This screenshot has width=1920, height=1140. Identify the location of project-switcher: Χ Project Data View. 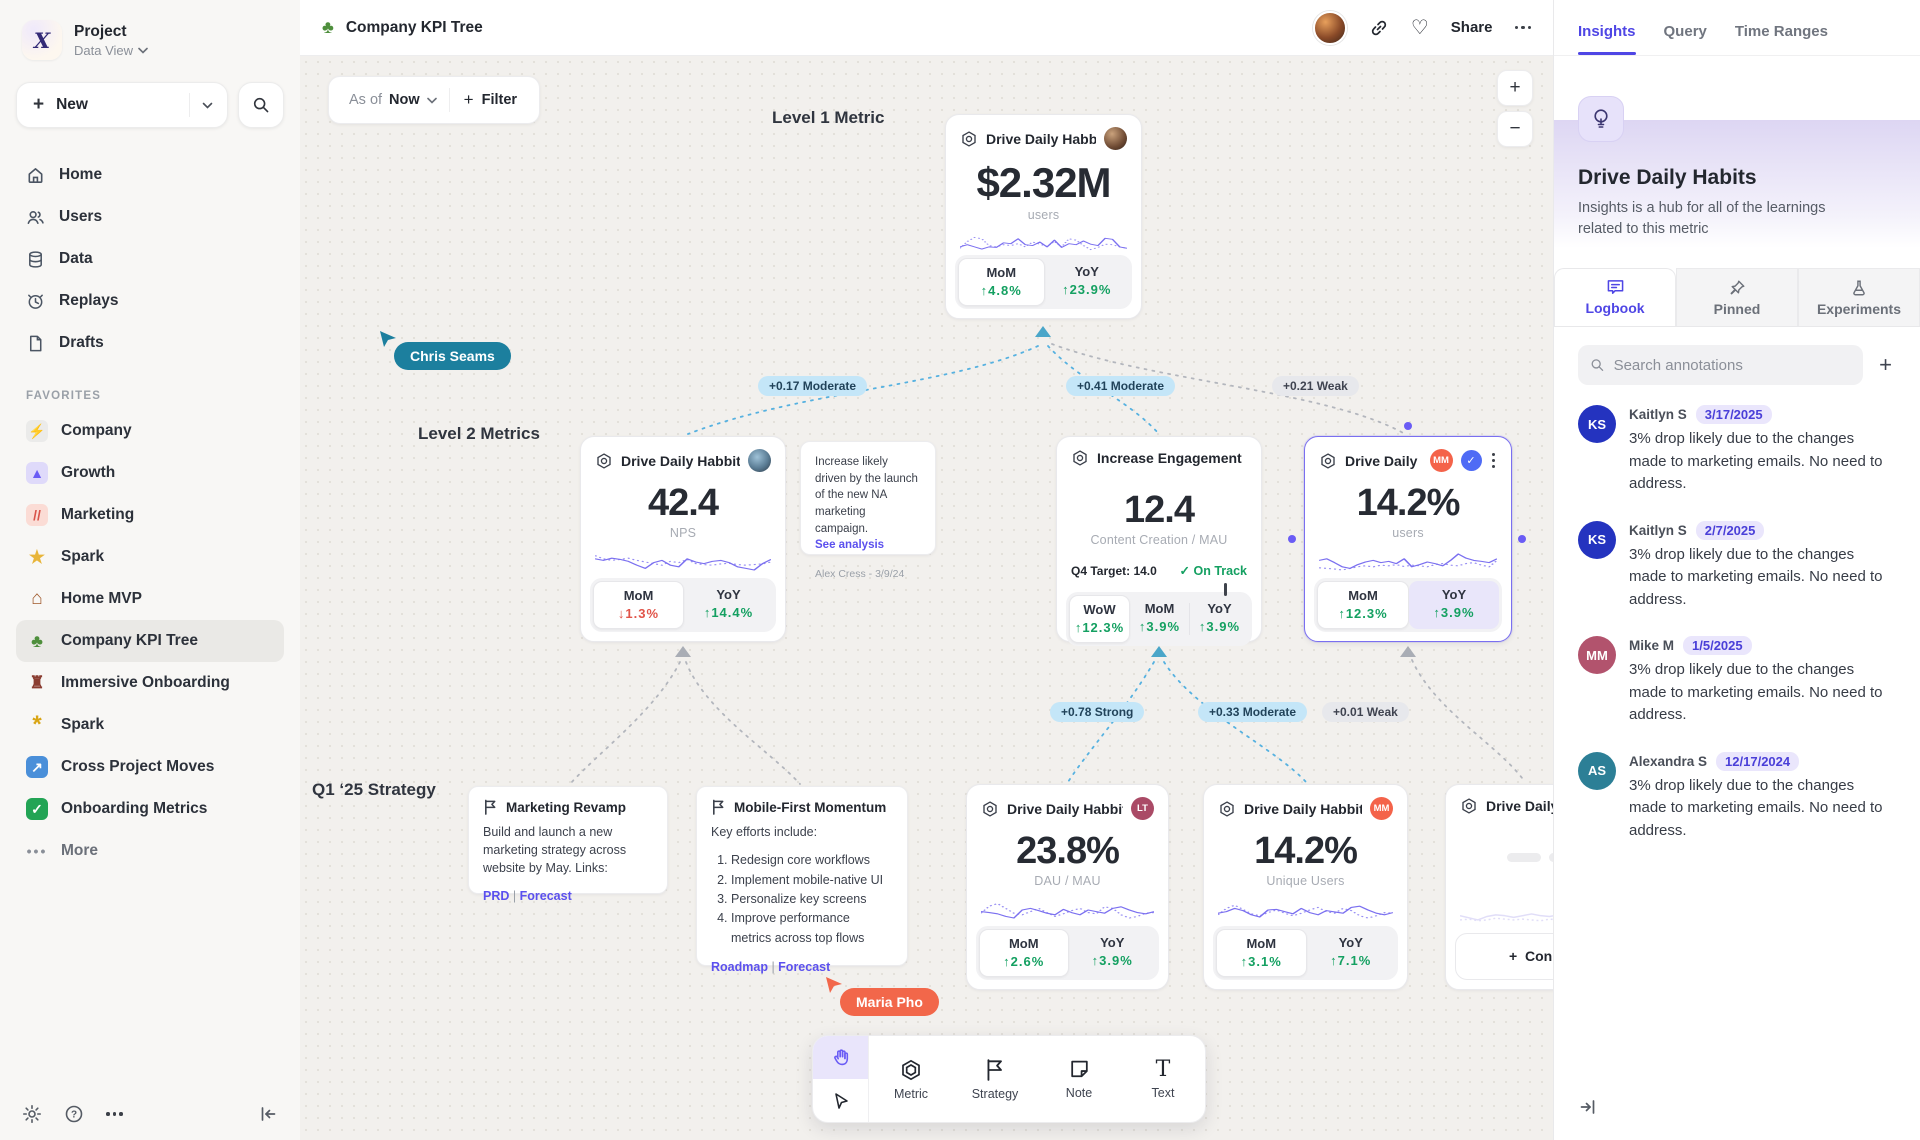
(150, 41).